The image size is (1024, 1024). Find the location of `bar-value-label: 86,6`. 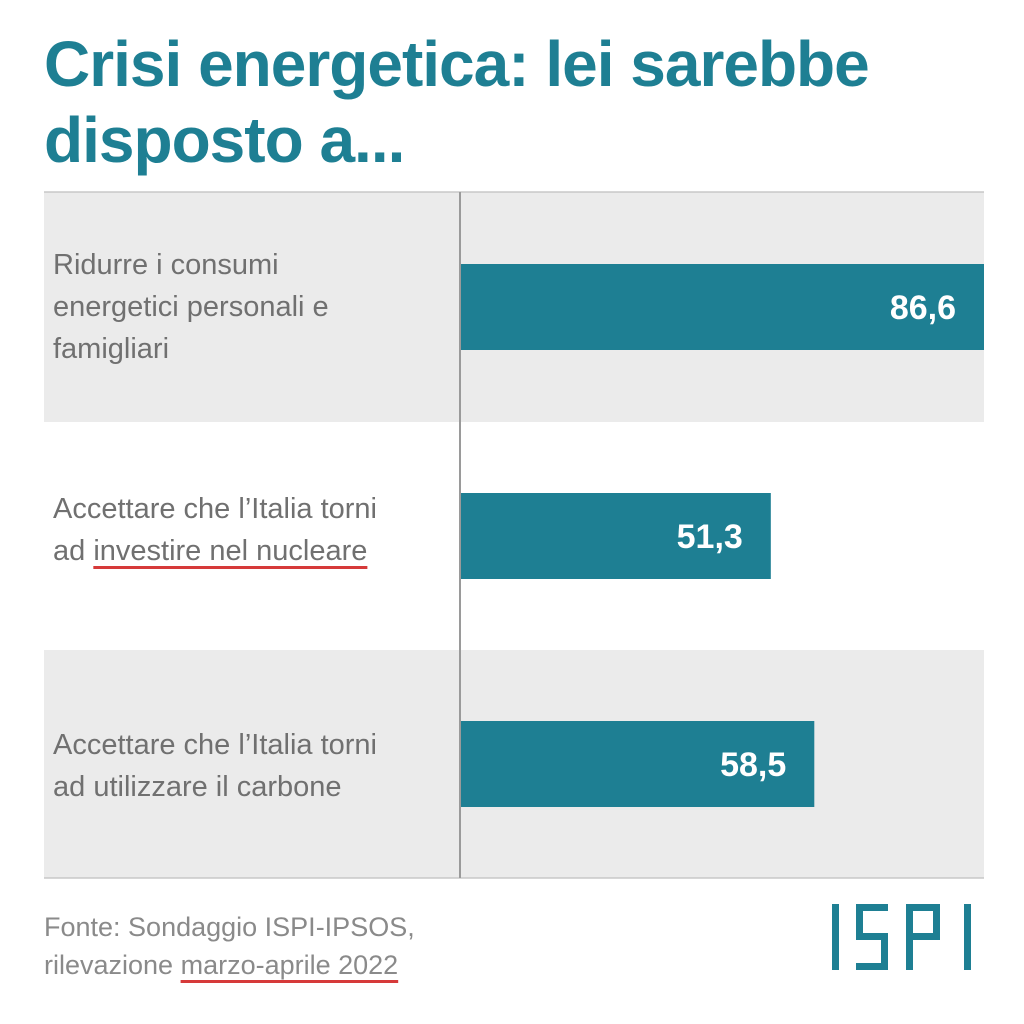

bar-value-label: 86,6 is located at coordinates (923, 308).